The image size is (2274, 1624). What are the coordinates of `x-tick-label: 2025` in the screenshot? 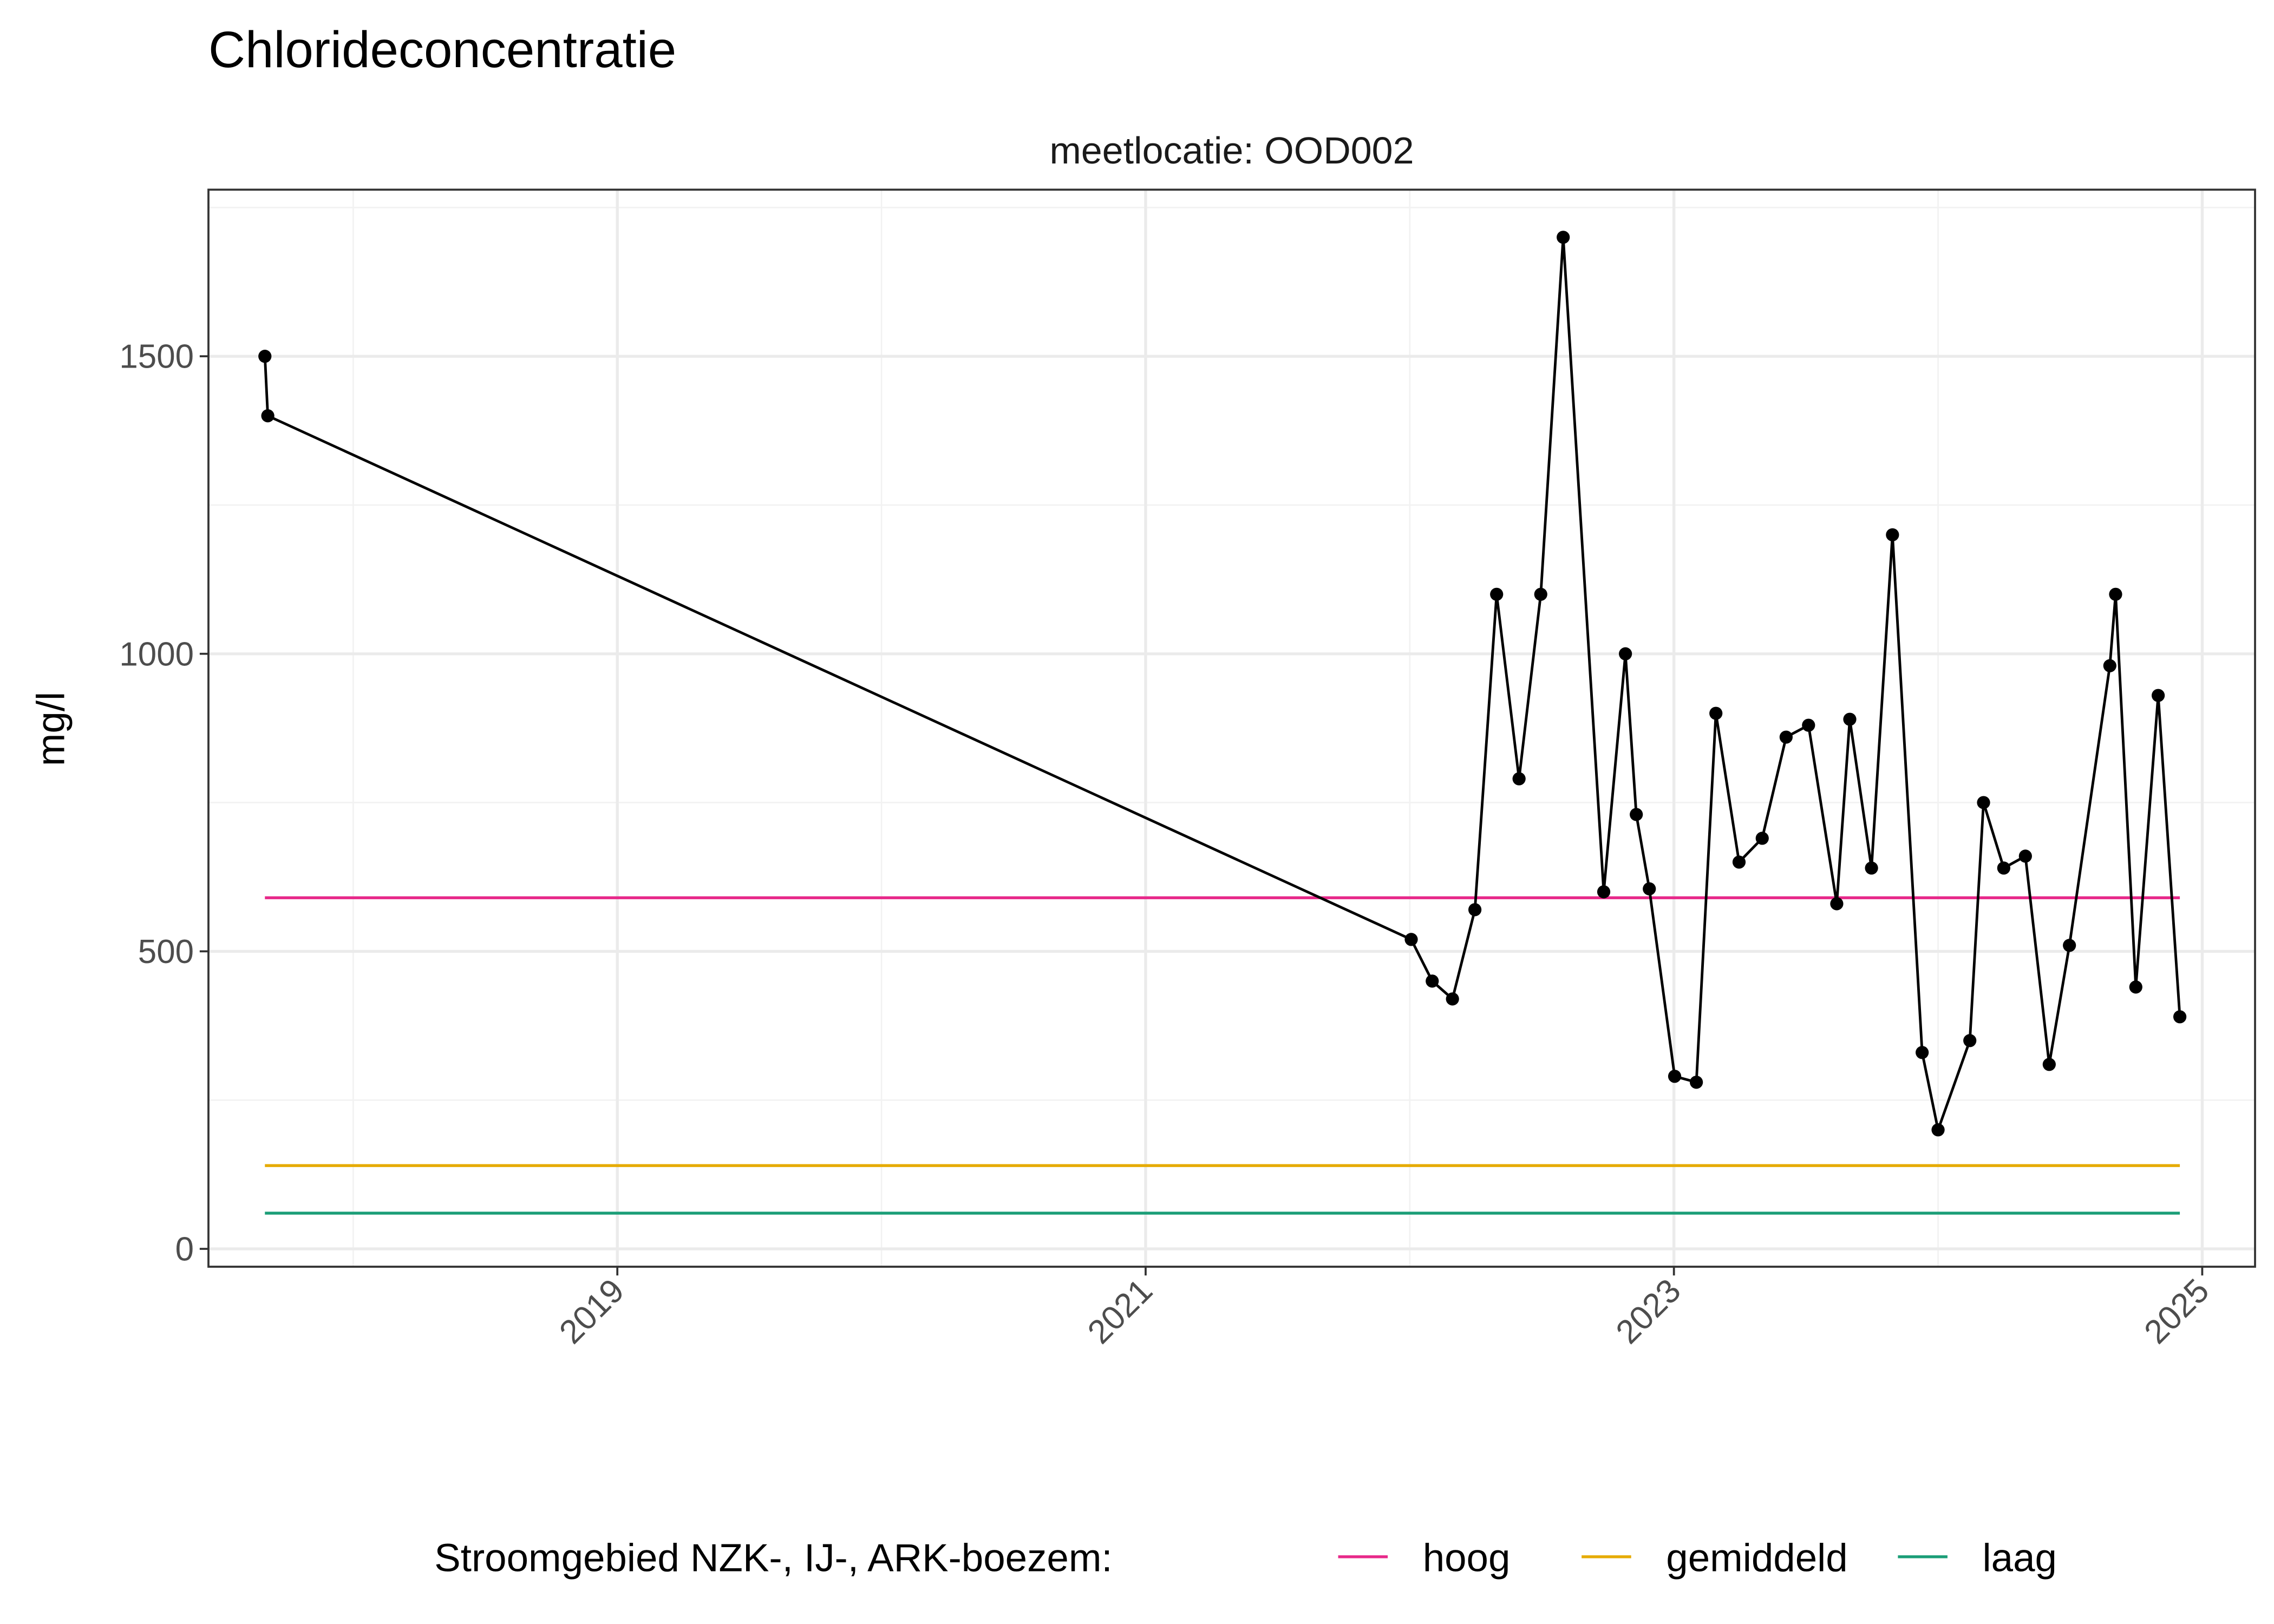 It's located at (2177, 1311).